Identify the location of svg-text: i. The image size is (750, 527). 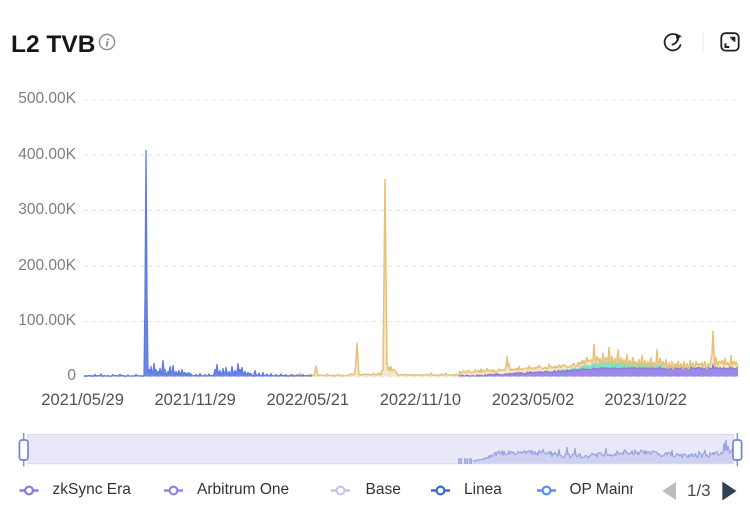
(108, 43).